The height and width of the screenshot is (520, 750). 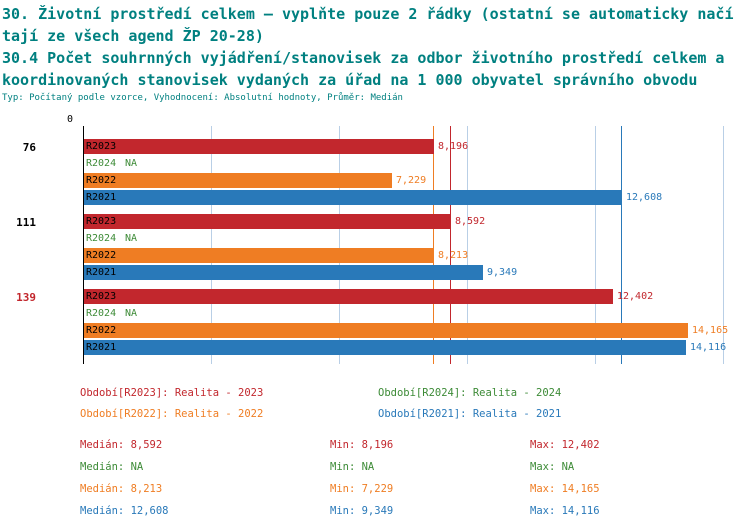 I want to click on axis-origin-label: 0, so click(x=70, y=119).